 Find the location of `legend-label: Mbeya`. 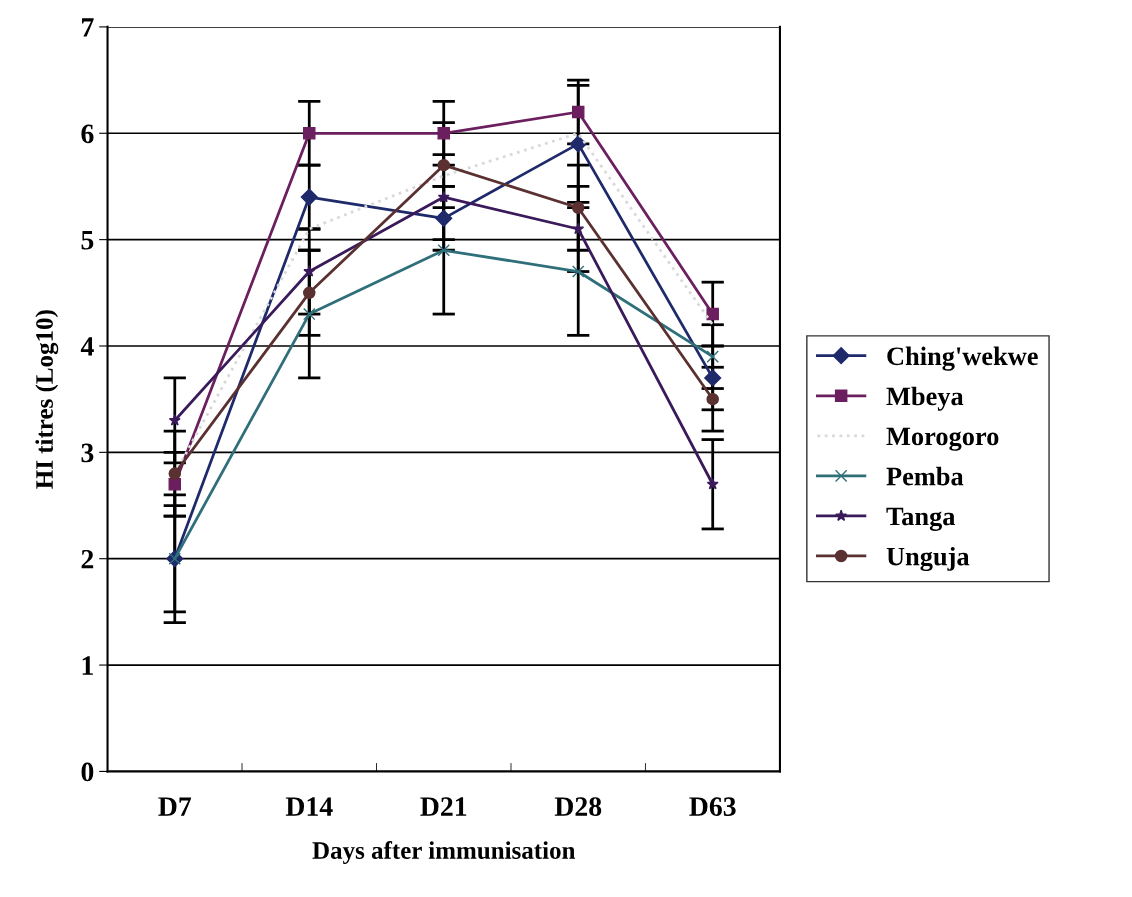

legend-label: Mbeya is located at coordinates (925, 398).